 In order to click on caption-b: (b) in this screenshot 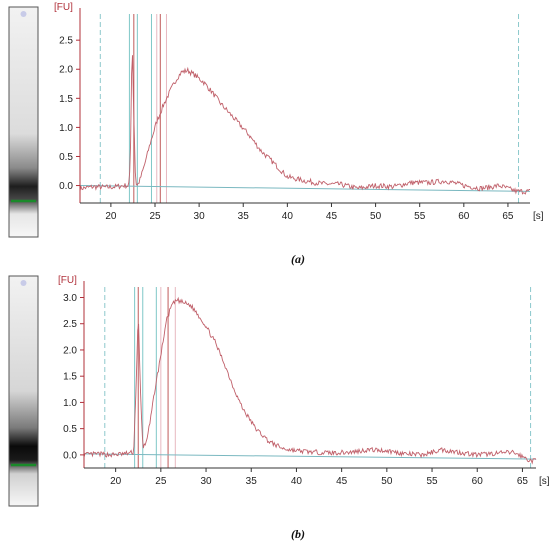, I will do `click(298, 534)`.